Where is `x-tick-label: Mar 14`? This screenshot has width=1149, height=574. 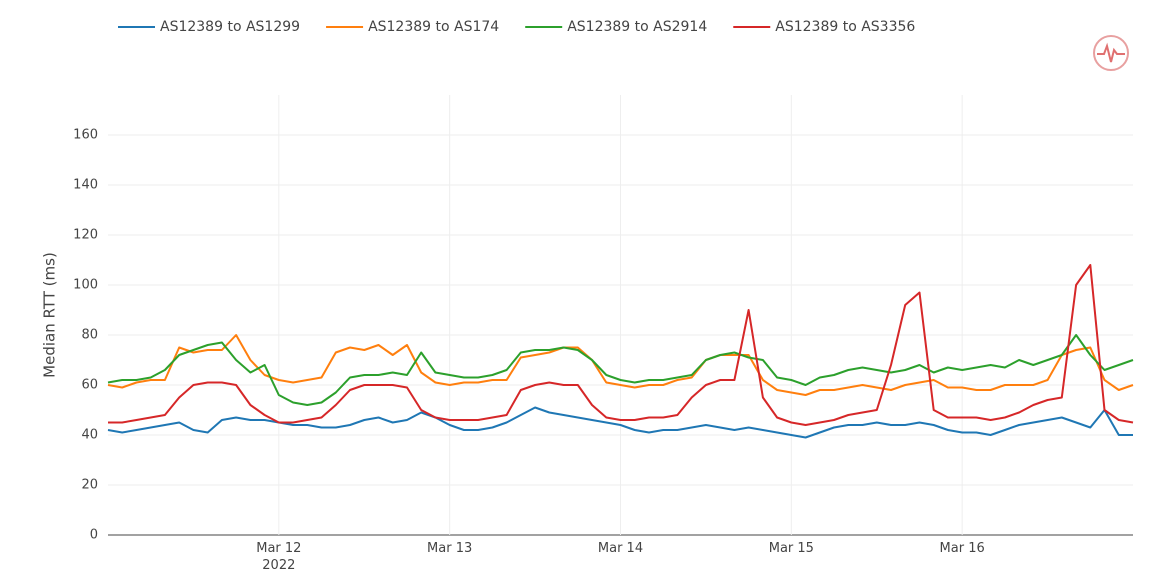 x-tick-label: Mar 14 is located at coordinates (620, 548).